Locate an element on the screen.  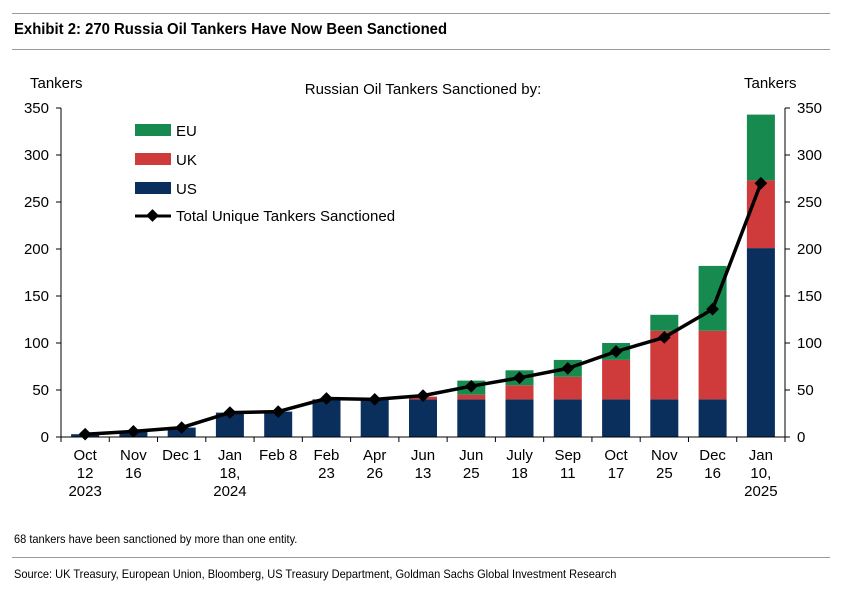
legend-marker-total is located at coordinates (152, 215).